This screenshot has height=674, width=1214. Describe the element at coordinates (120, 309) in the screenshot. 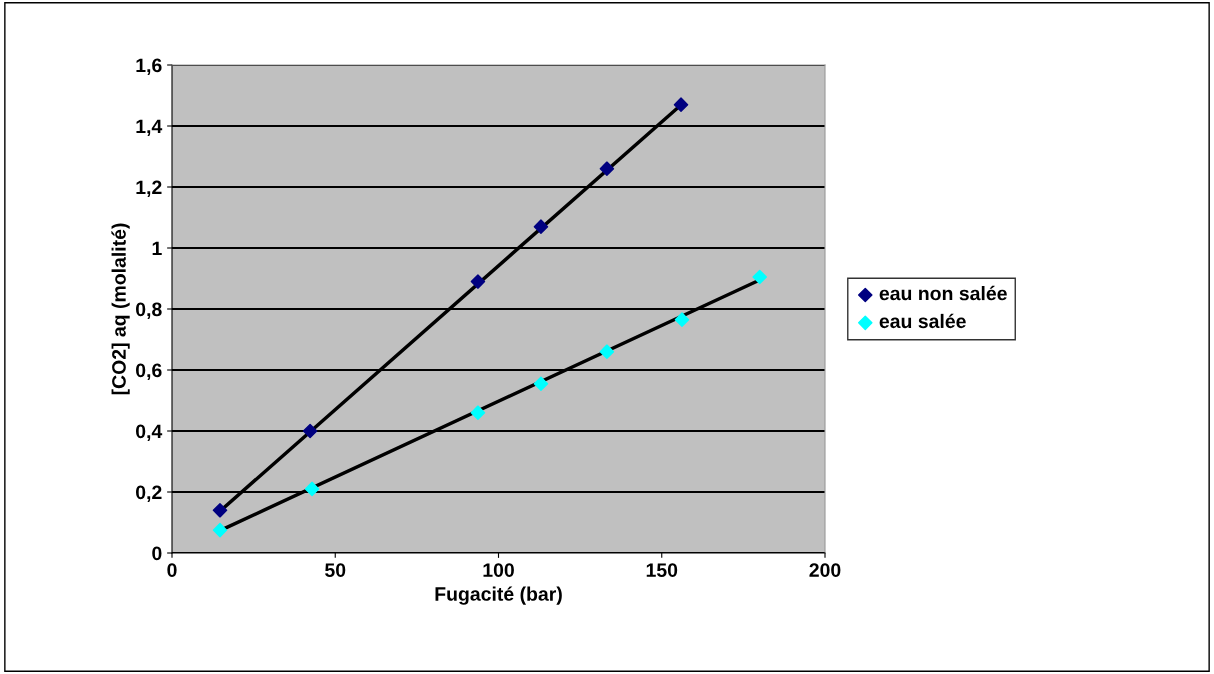

I see `y-axis-title: [CO2] aq (molalité)` at that location.